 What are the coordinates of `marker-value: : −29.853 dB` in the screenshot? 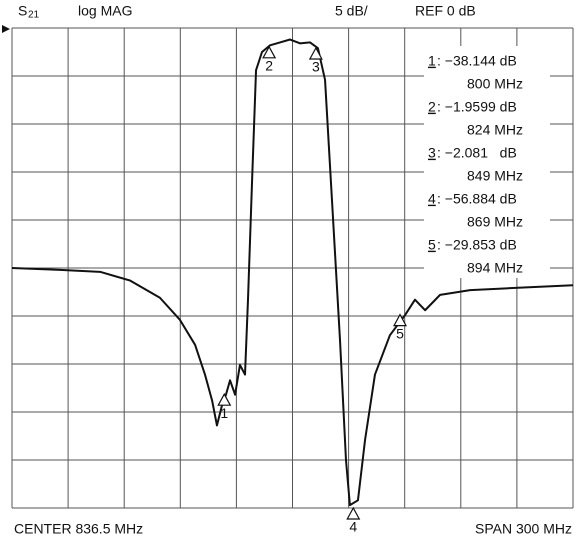 It's located at (477, 245).